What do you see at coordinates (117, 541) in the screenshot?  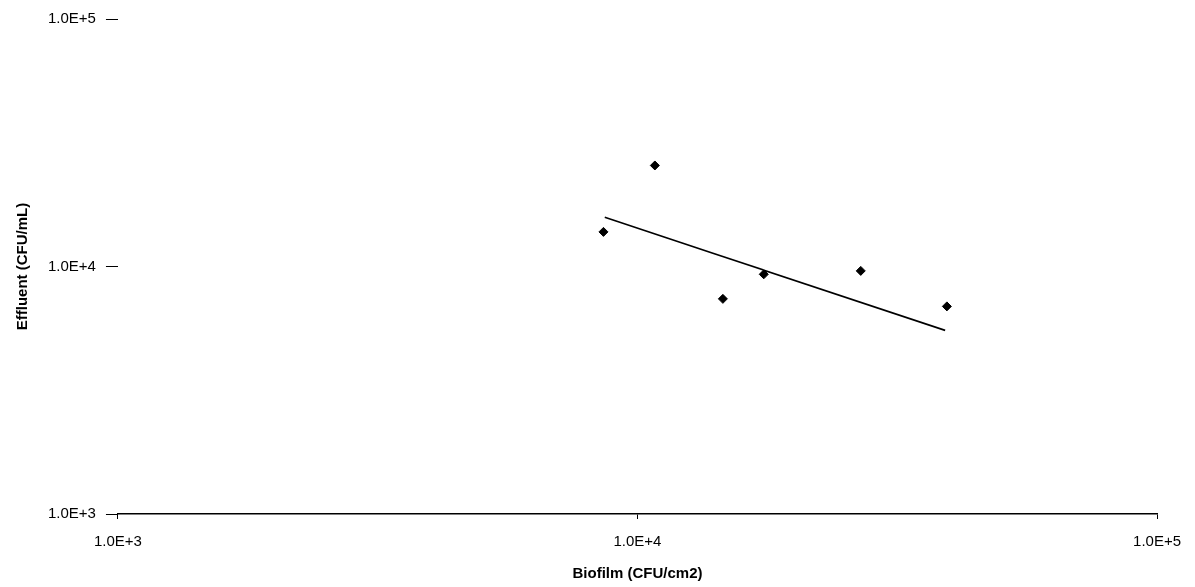 I see `x-tick-label: 1.0E+3` at bounding box center [117, 541].